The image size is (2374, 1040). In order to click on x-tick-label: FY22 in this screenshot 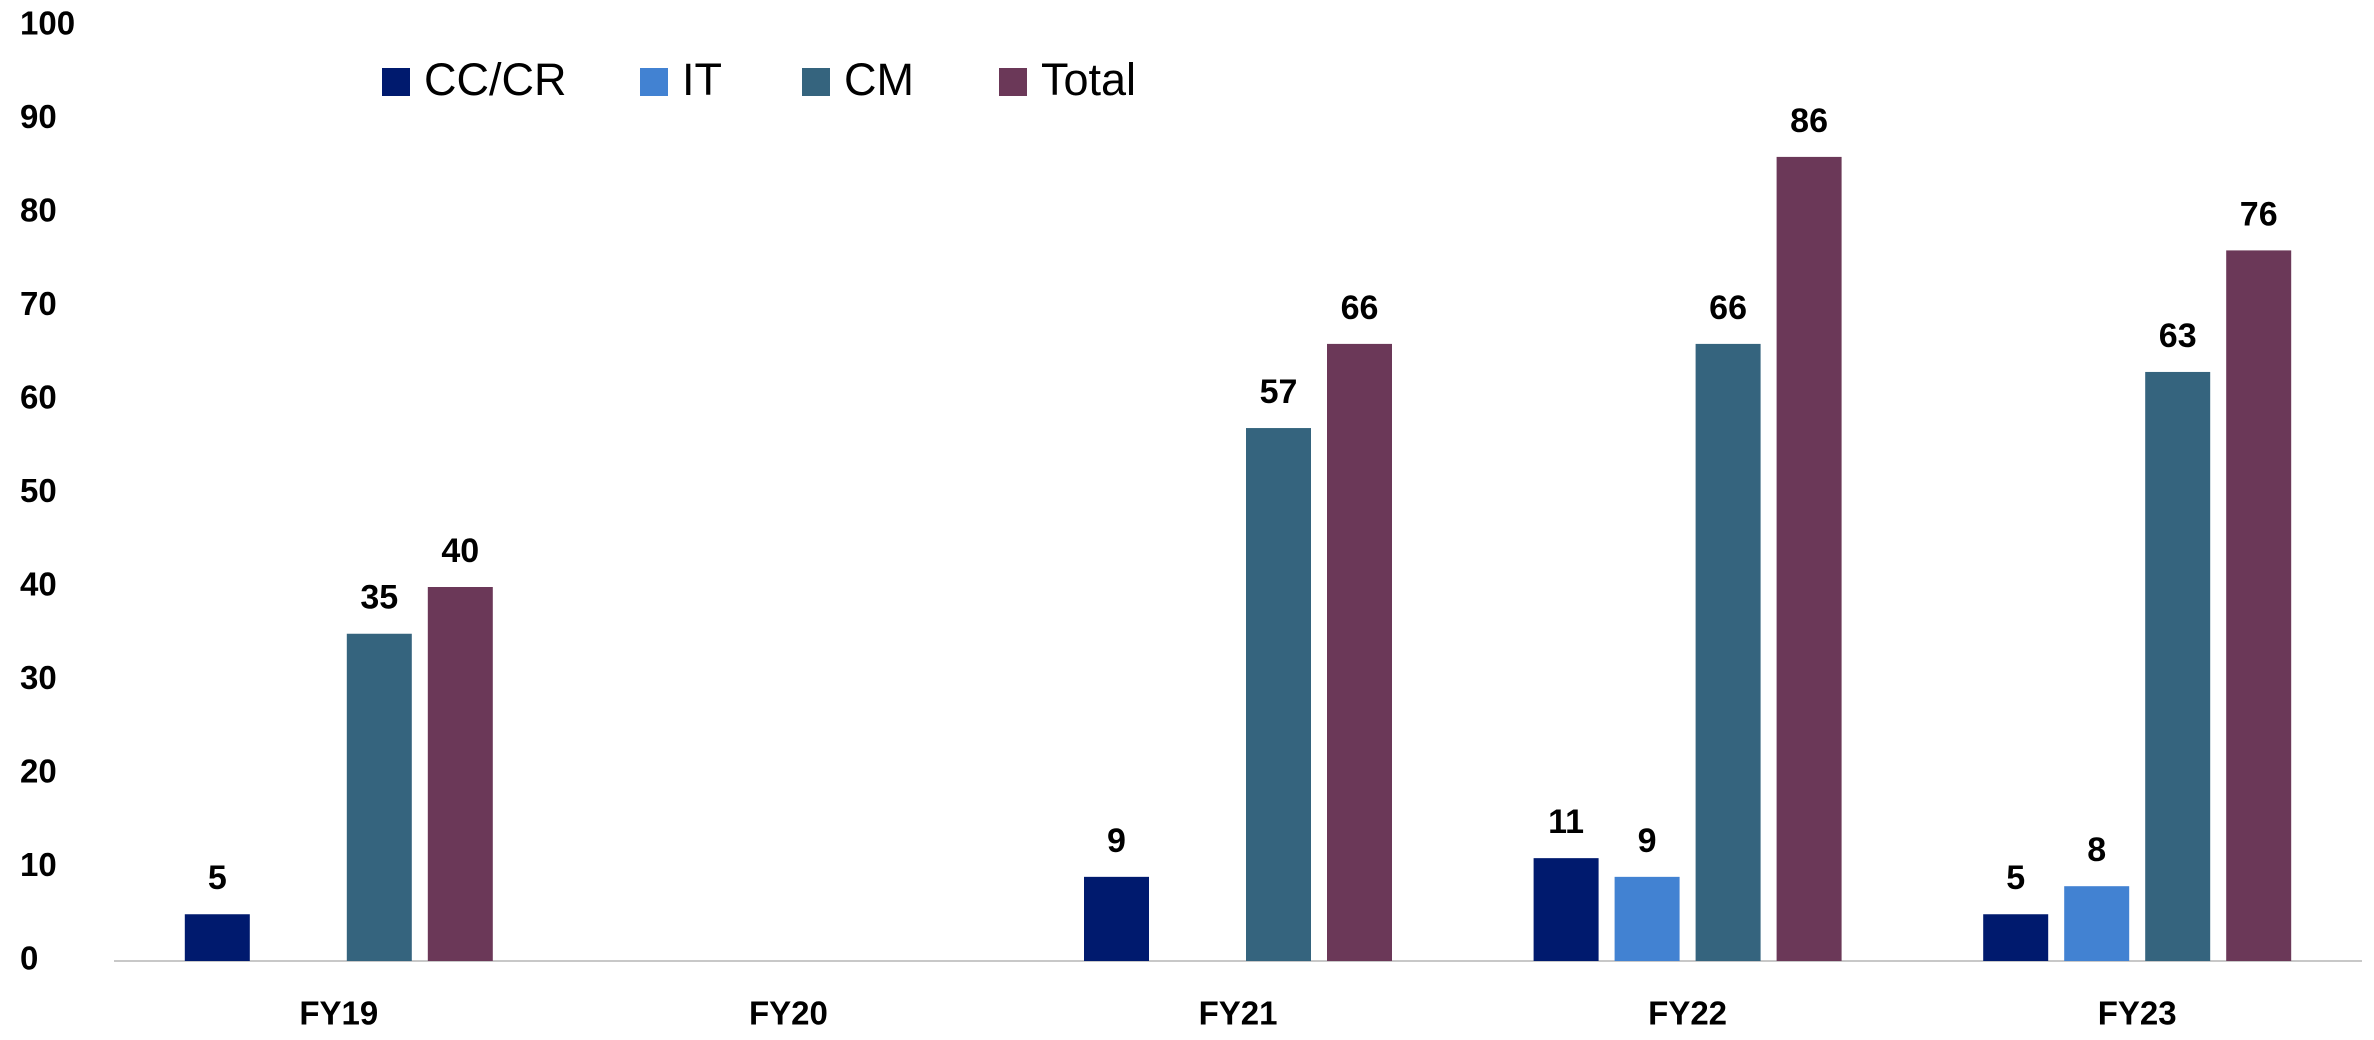, I will do `click(1687, 1013)`.